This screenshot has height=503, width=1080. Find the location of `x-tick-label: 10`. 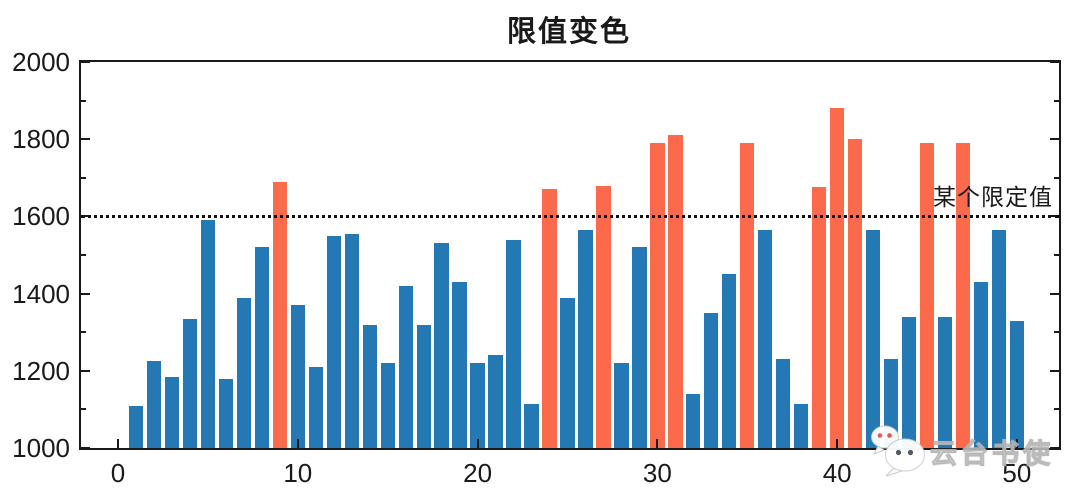

x-tick-label: 10 is located at coordinates (298, 473).